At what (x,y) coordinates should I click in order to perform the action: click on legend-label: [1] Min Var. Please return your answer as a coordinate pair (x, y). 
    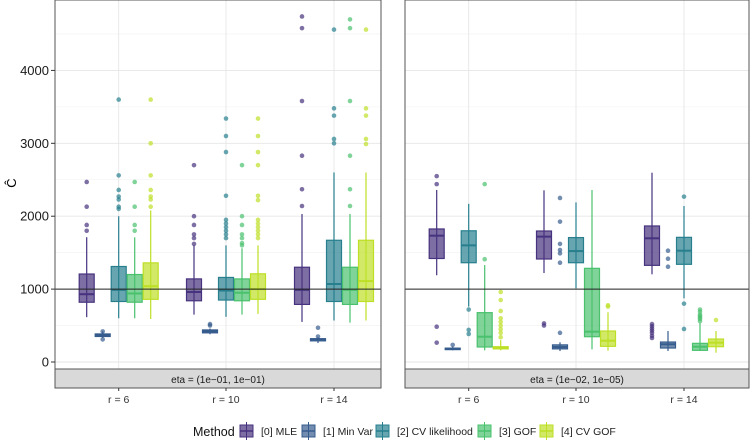
    Looking at the image, I should click on (348, 432).